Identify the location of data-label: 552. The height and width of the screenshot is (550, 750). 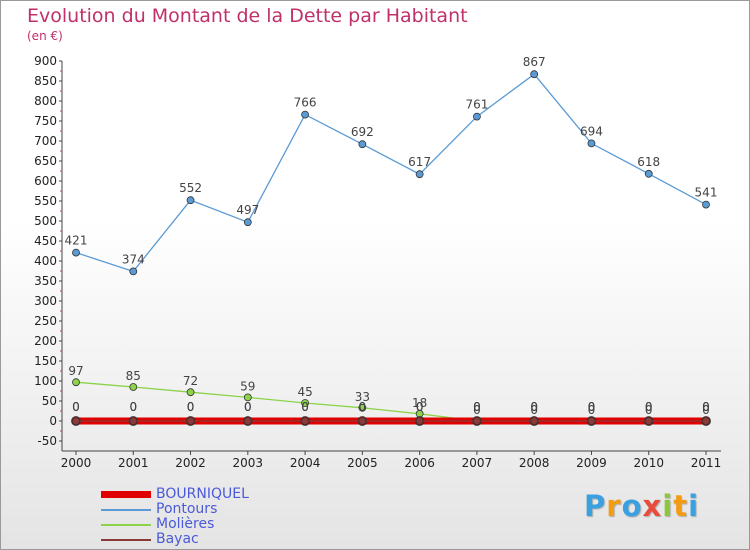
(190, 188).